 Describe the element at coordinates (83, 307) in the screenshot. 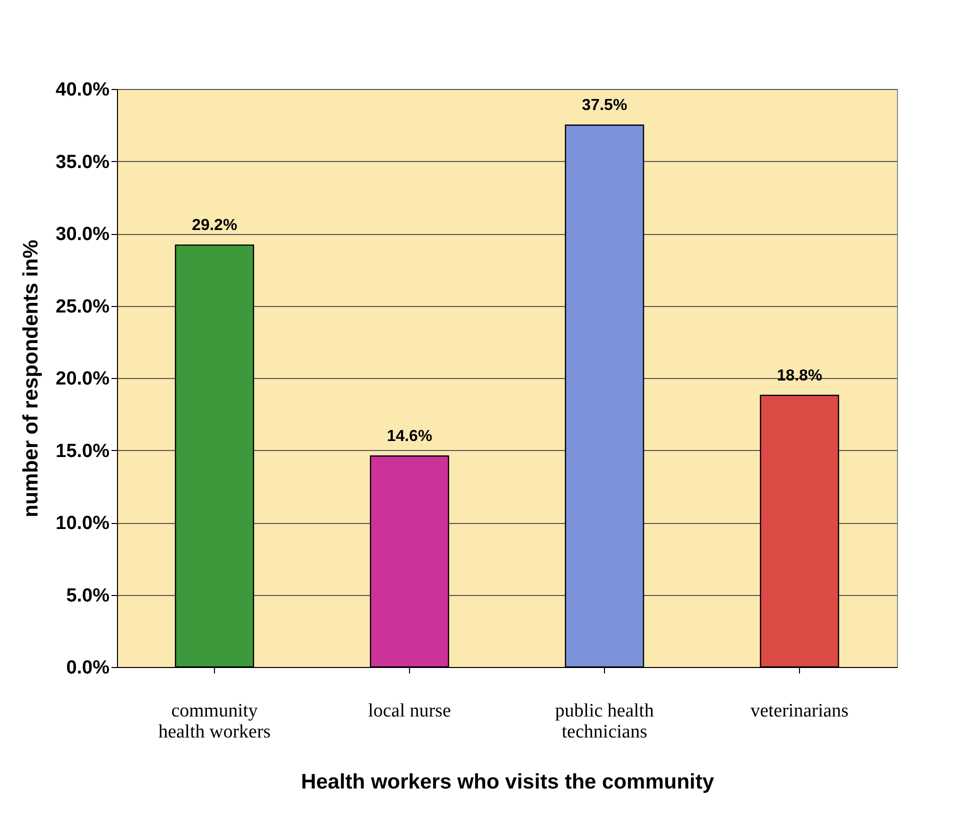

I see `y-tick-label: 25.0%` at that location.